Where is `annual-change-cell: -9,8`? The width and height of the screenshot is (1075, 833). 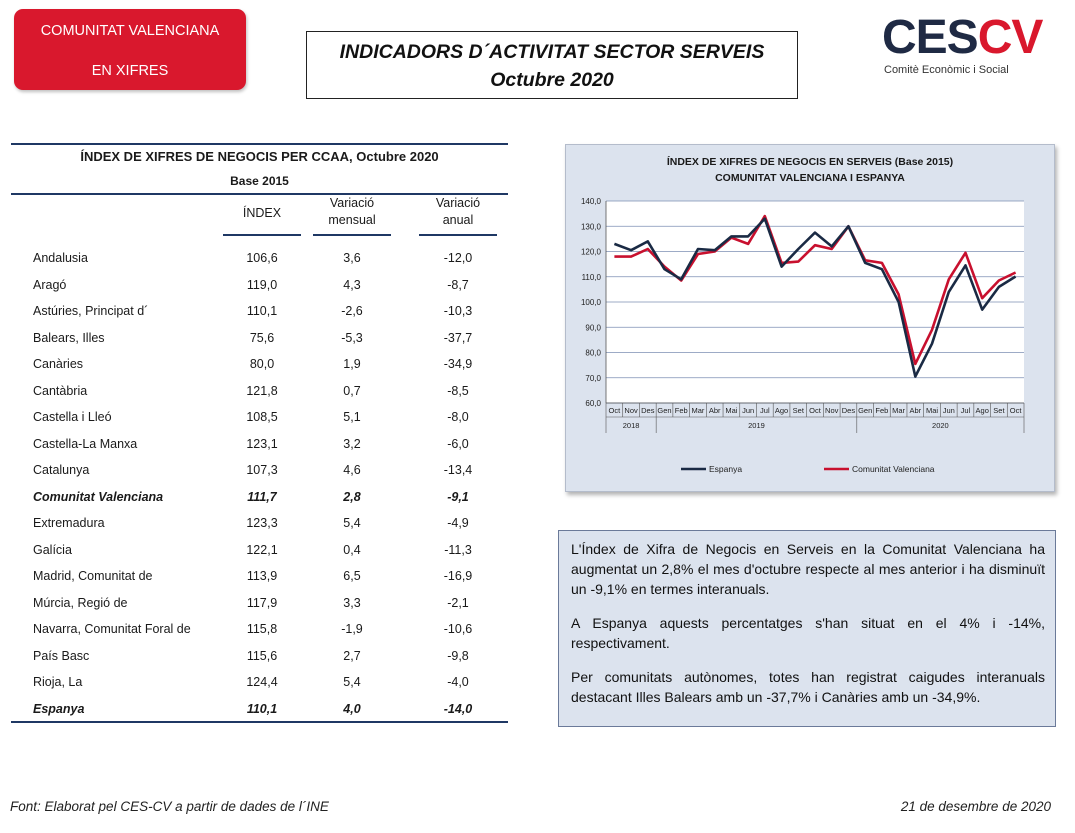 annual-change-cell: -9,8 is located at coordinates (458, 655).